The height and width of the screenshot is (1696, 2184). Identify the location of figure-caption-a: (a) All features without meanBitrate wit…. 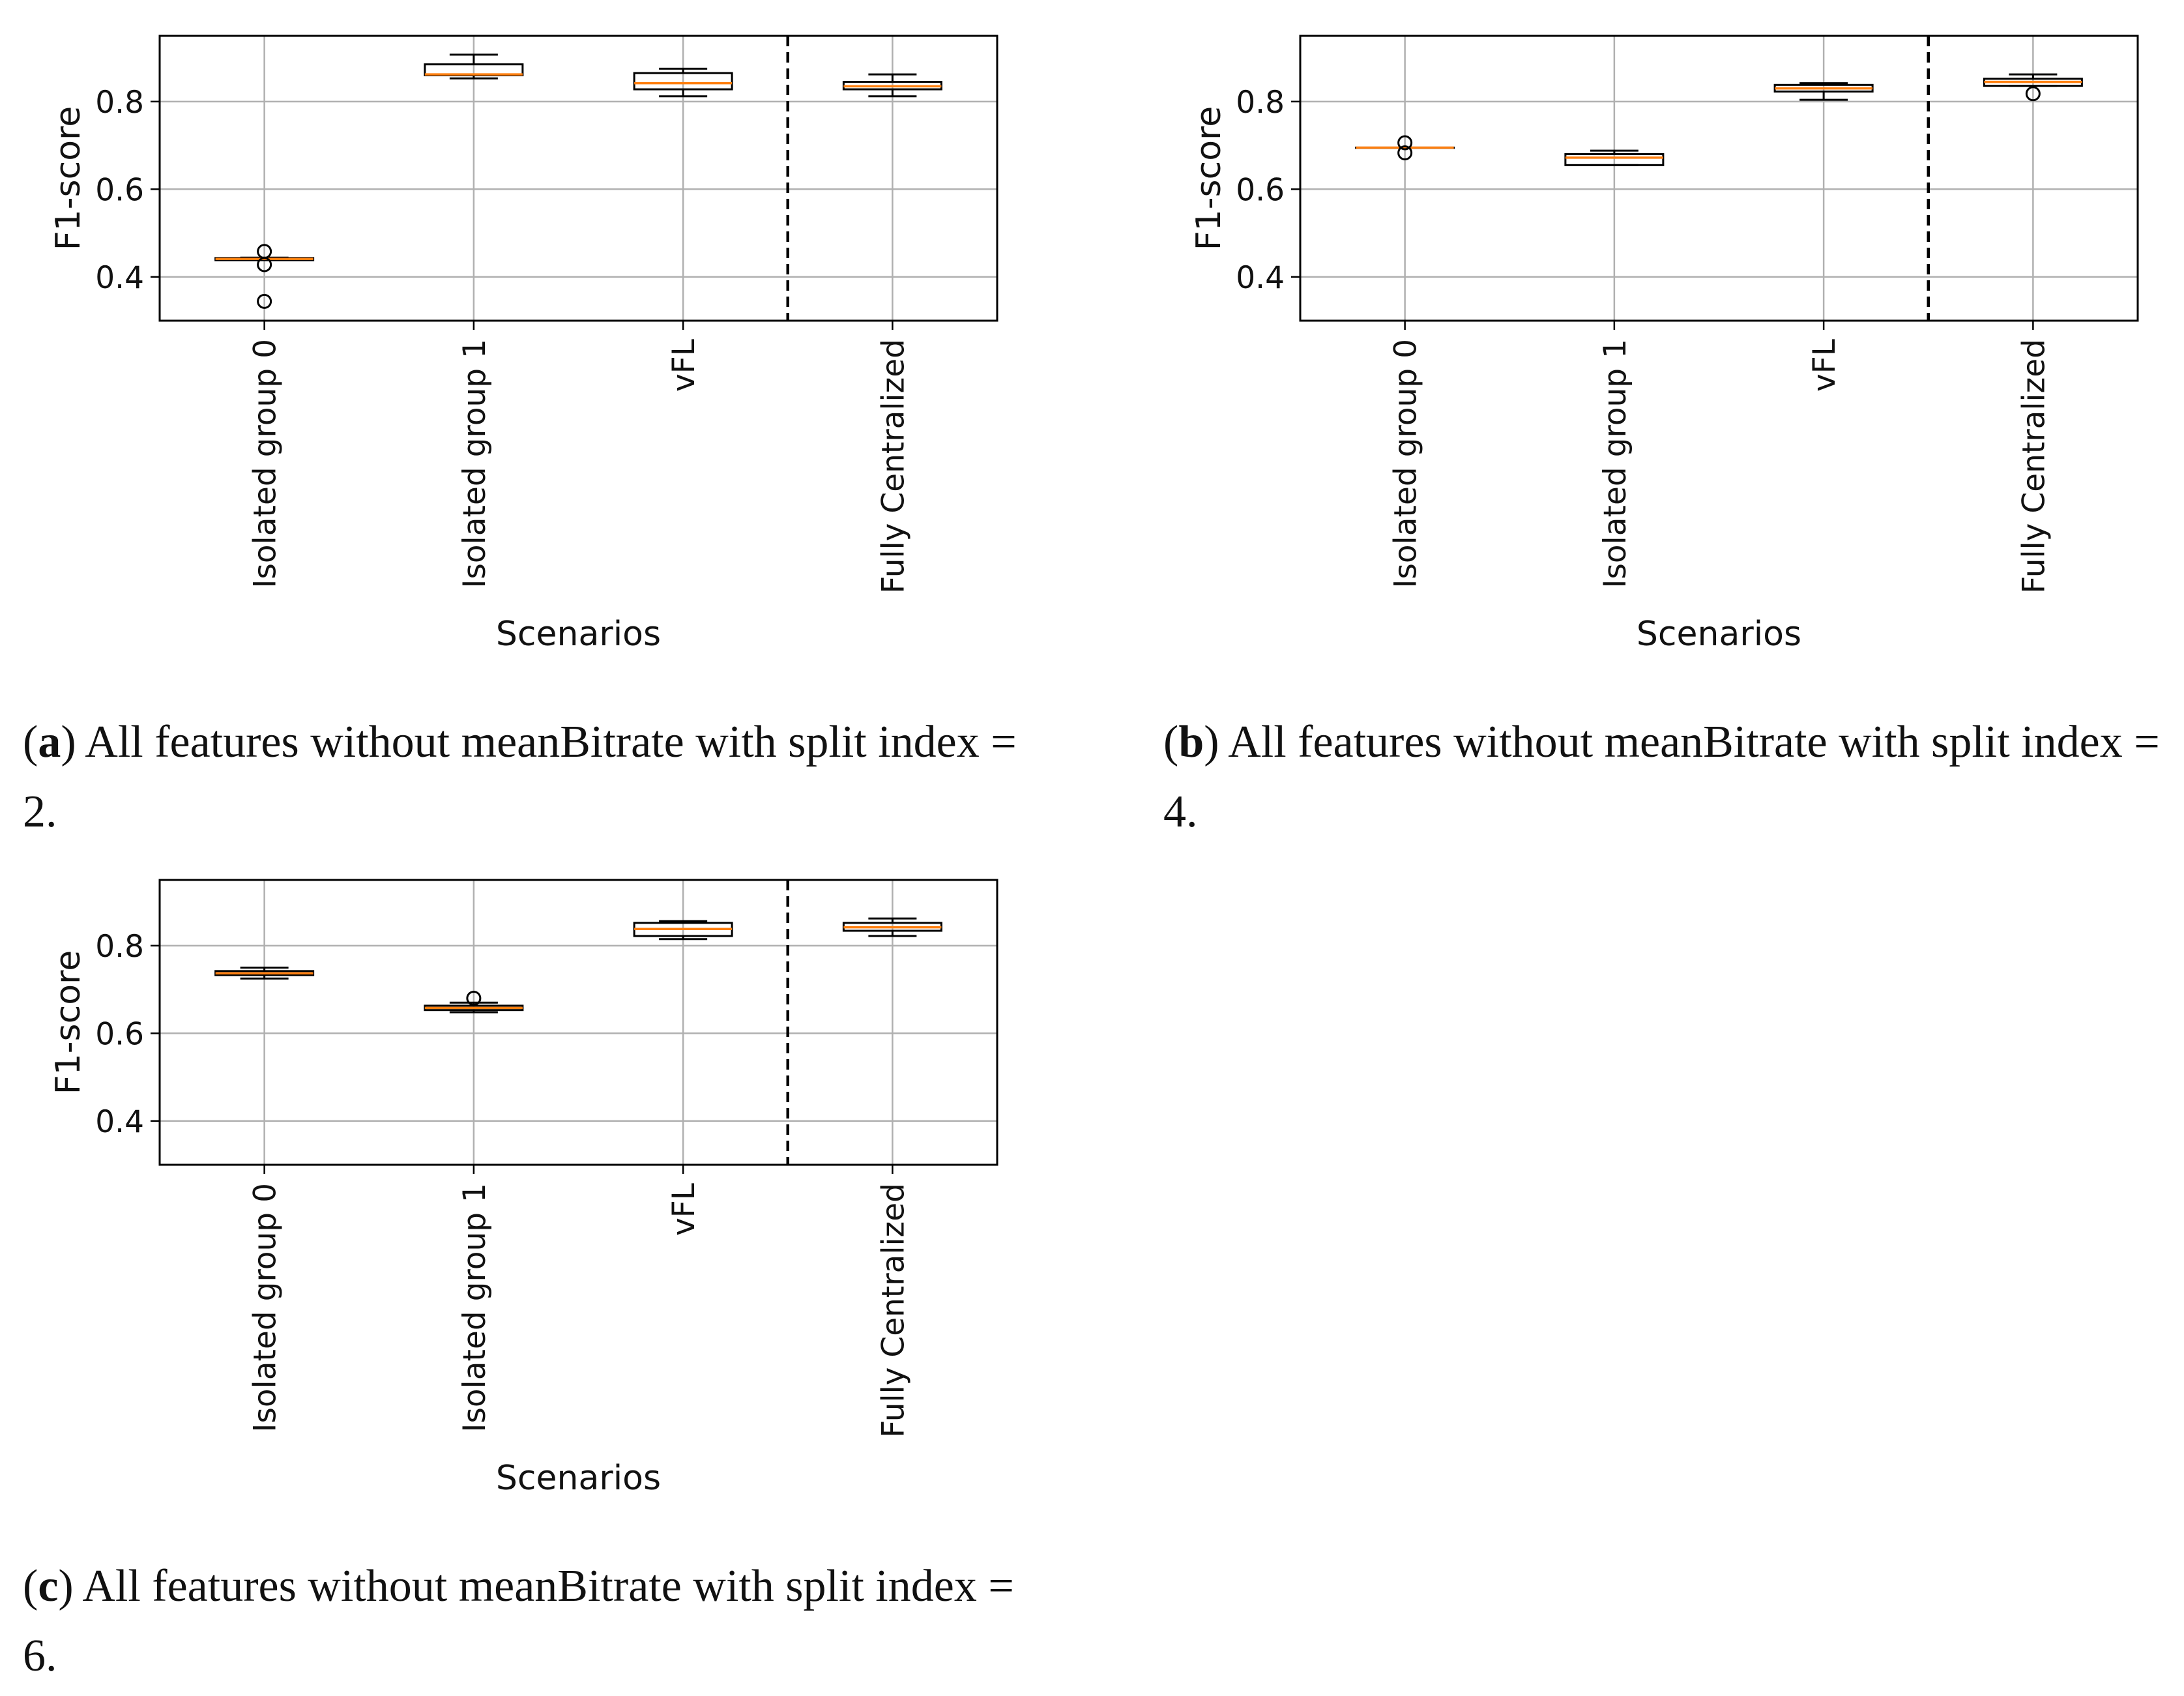
(520, 777).